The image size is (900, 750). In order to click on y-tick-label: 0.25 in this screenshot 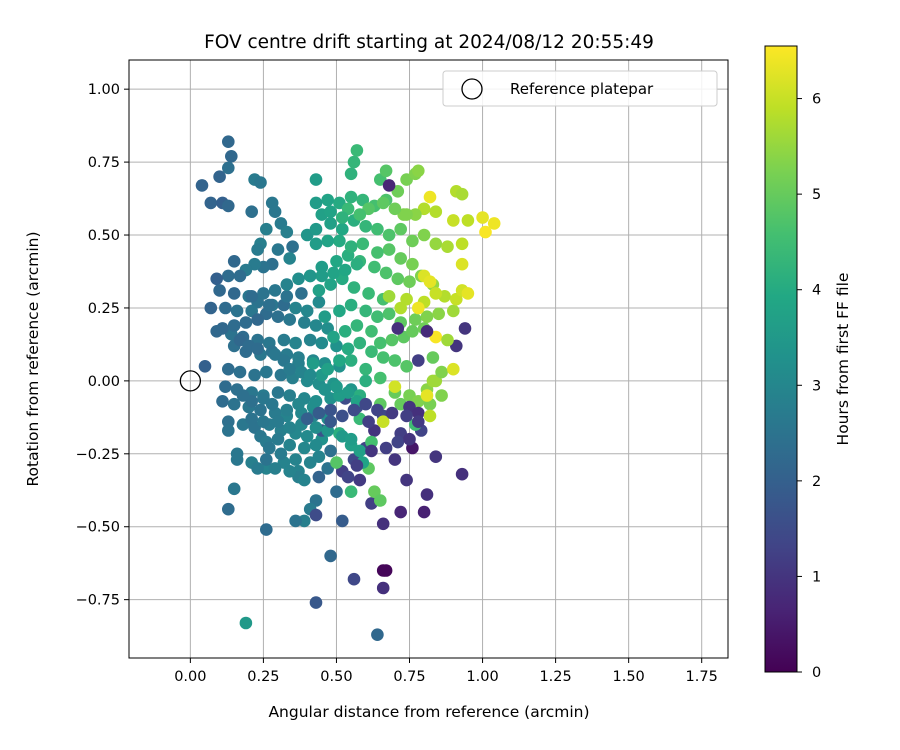, I will do `click(104, 309)`.